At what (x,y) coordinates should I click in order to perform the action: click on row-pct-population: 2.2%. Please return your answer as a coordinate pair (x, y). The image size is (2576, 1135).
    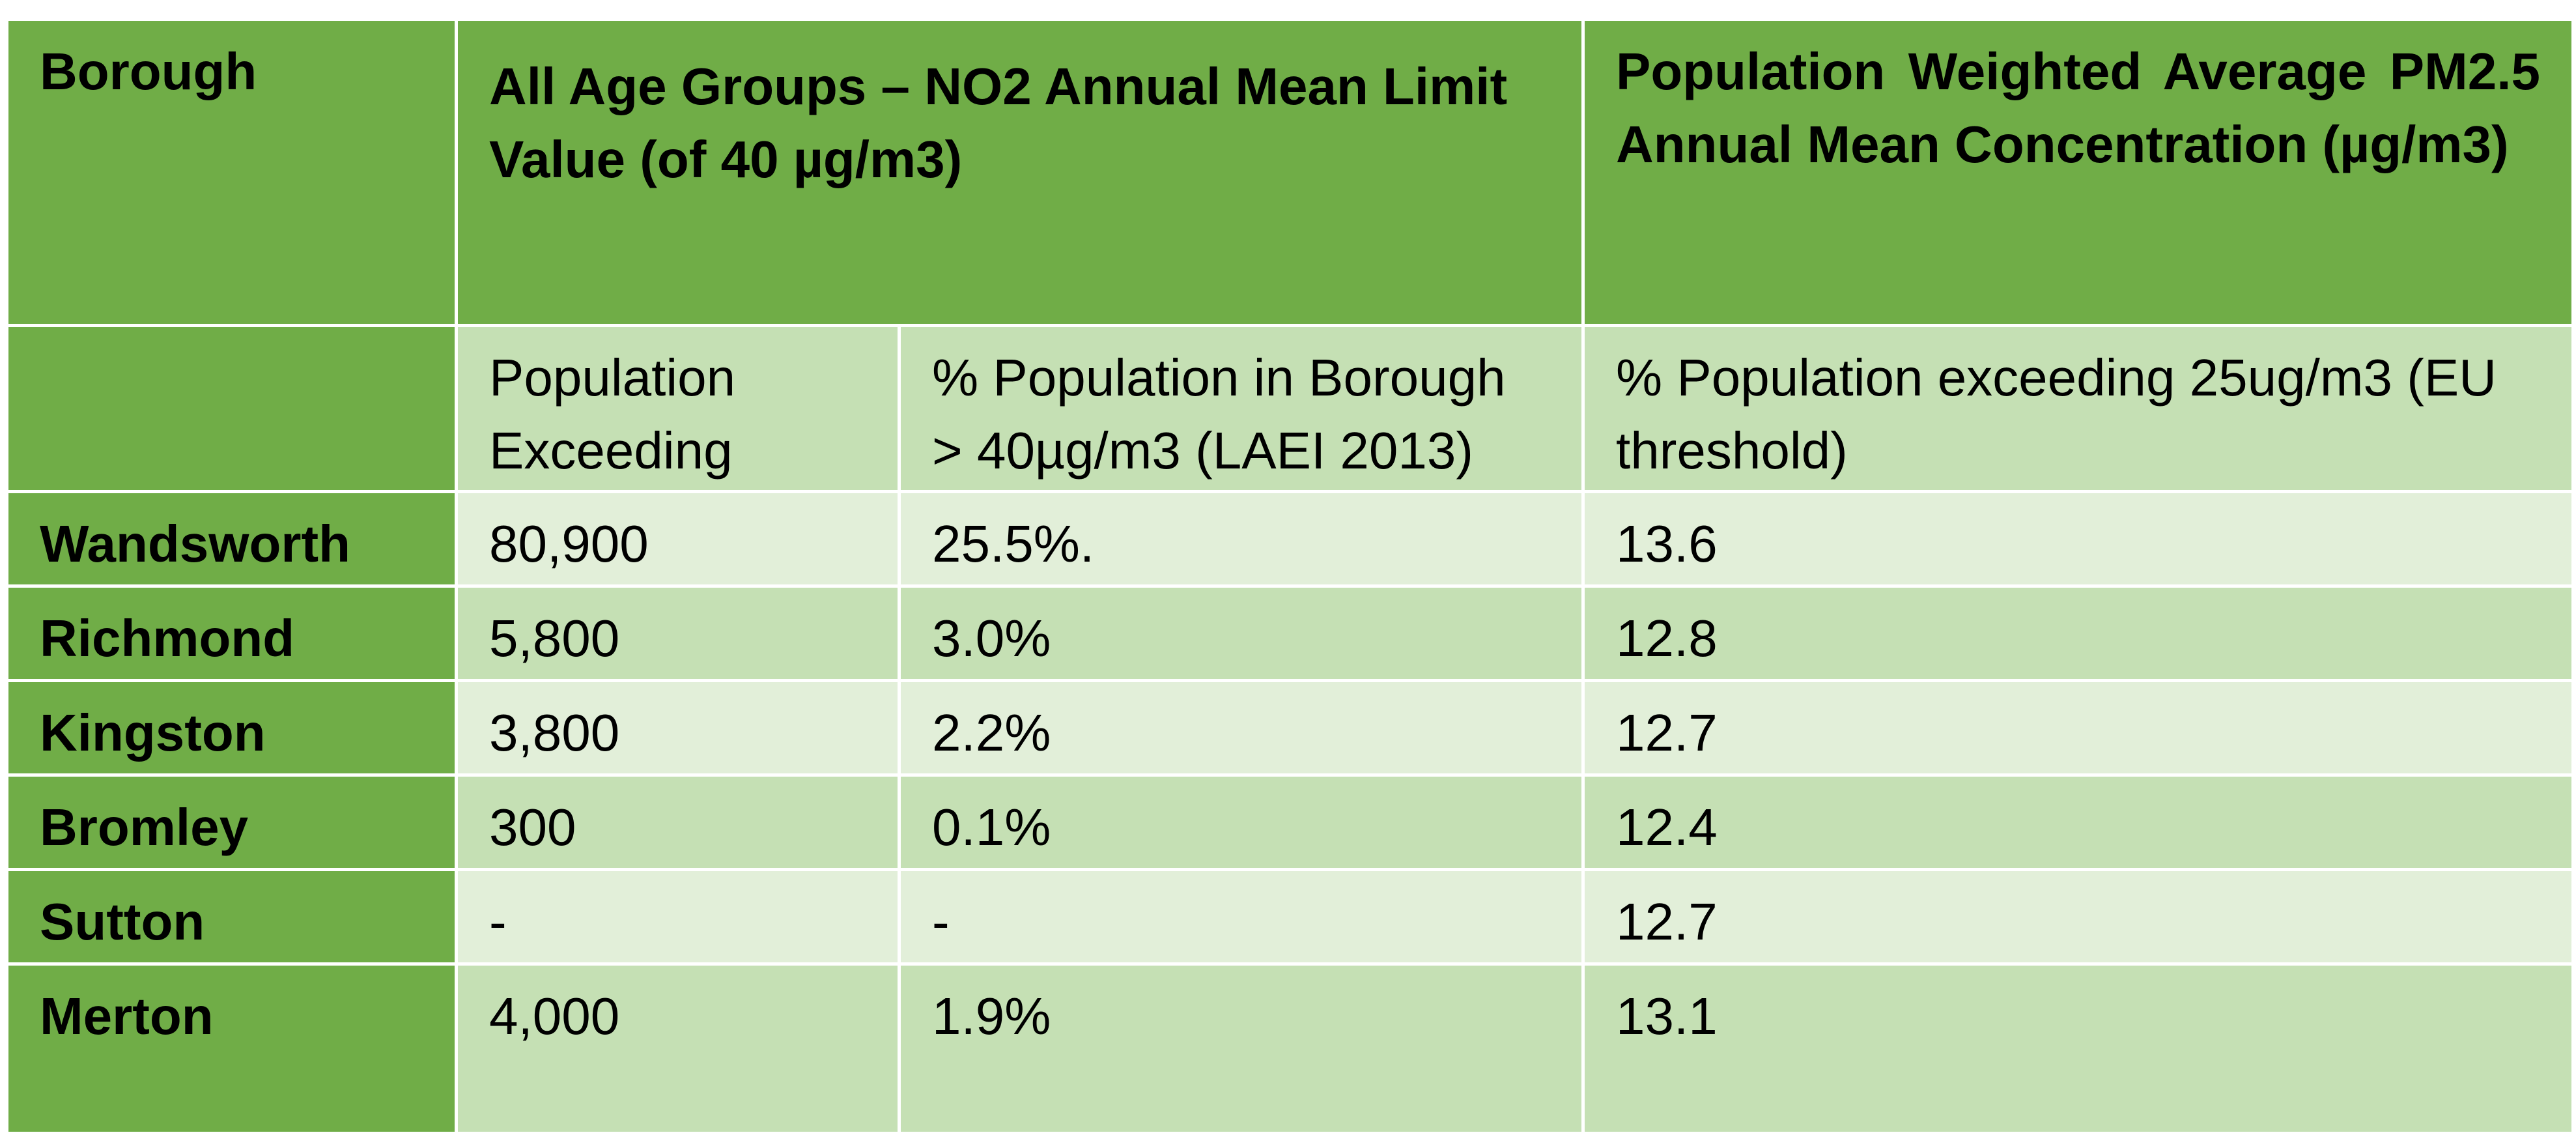
    Looking at the image, I should click on (1241, 728).